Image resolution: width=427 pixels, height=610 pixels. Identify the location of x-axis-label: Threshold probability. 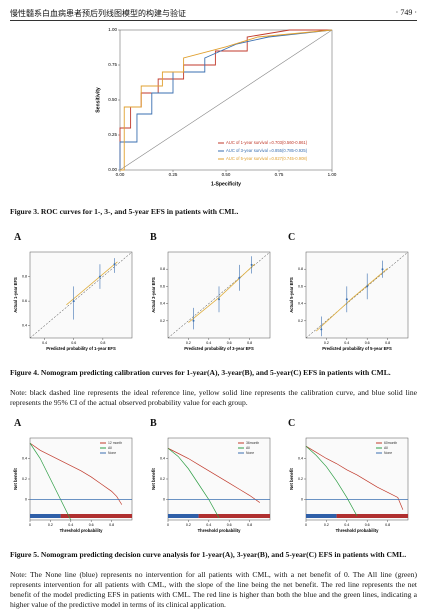
(81, 530).